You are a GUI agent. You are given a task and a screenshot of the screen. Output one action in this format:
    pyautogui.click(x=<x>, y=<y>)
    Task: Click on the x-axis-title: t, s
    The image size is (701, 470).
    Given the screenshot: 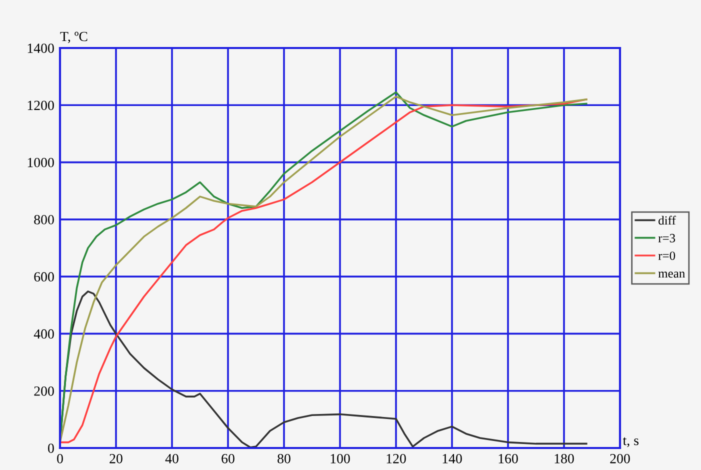 What is the action you would take?
    pyautogui.click(x=630, y=442)
    